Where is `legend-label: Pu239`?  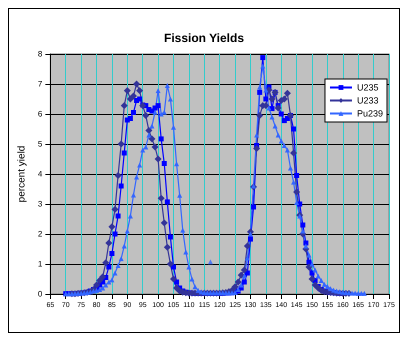
legend-label: Pu239 is located at coordinates (370, 113).